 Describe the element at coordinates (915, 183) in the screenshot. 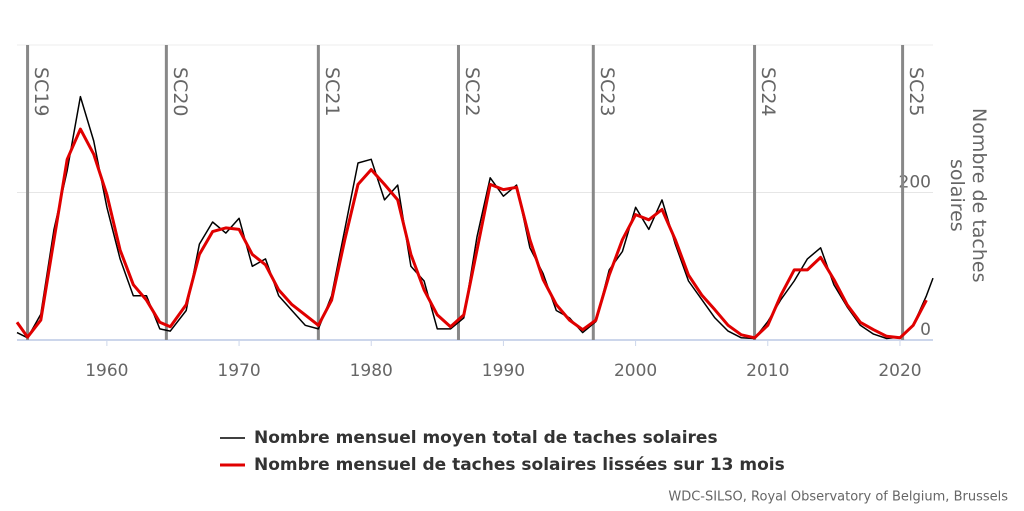

I see `y-tick-label: 200` at that location.